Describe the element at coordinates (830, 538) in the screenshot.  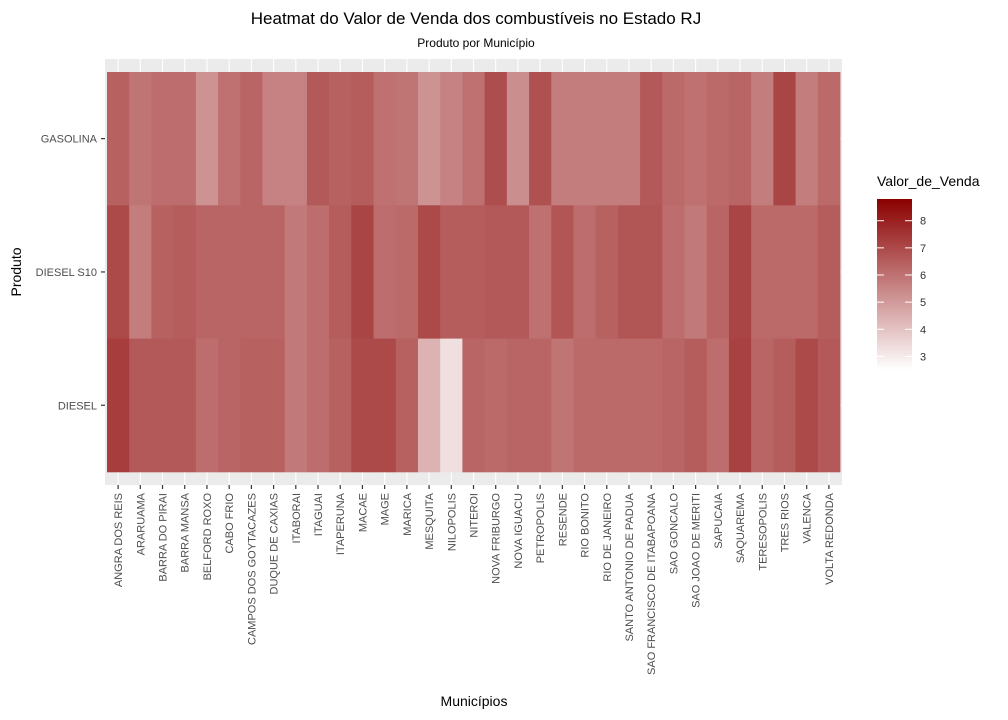
I see `x-tick-label: VOLTA REDONDA` at that location.